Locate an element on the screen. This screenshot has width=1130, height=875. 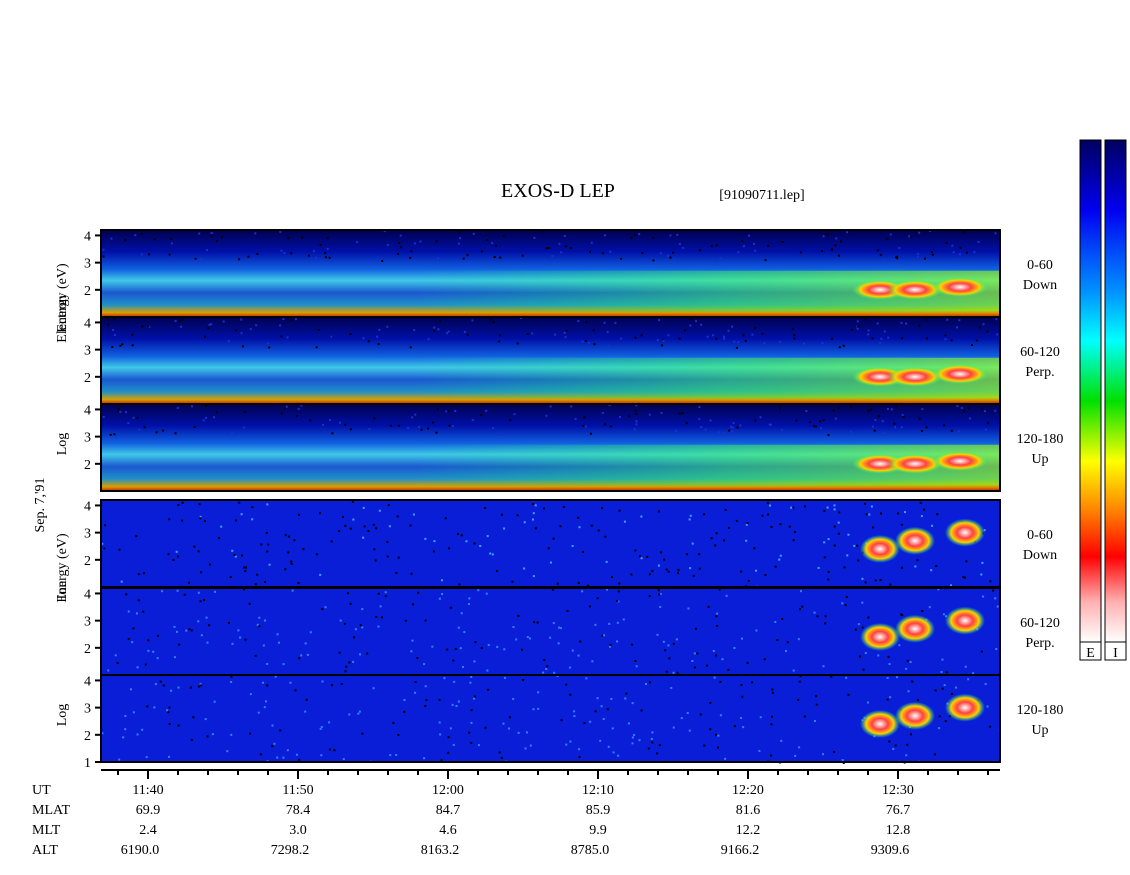
y-tick-label: 3 is located at coordinates (87, 709).